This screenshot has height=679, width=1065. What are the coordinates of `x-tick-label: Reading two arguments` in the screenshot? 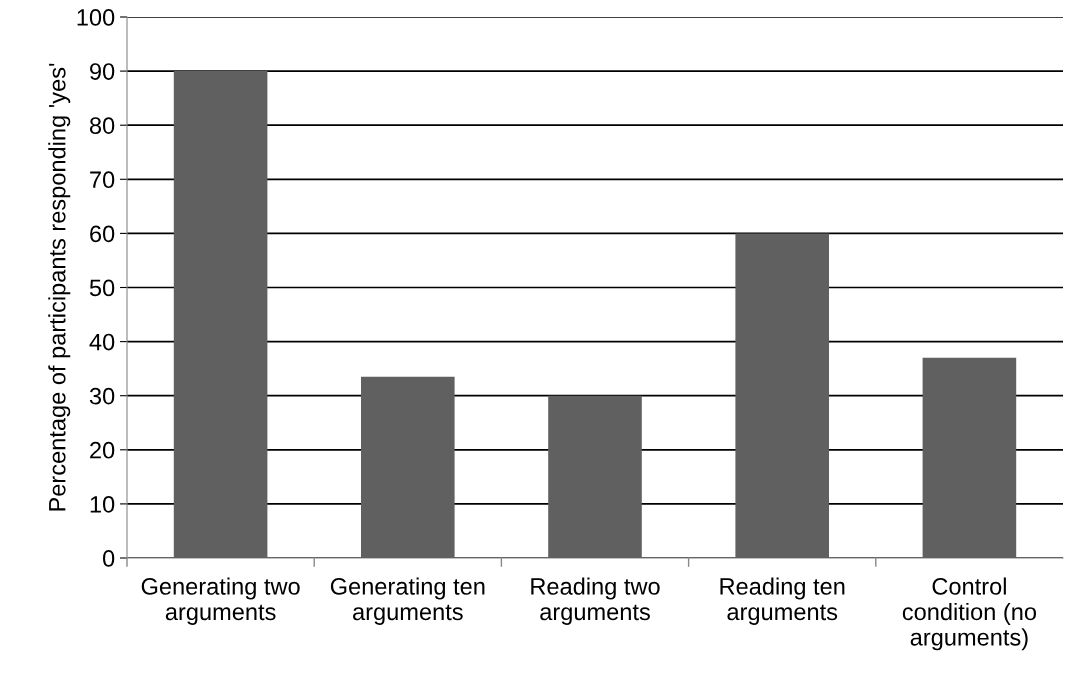 It's located at (595, 601).